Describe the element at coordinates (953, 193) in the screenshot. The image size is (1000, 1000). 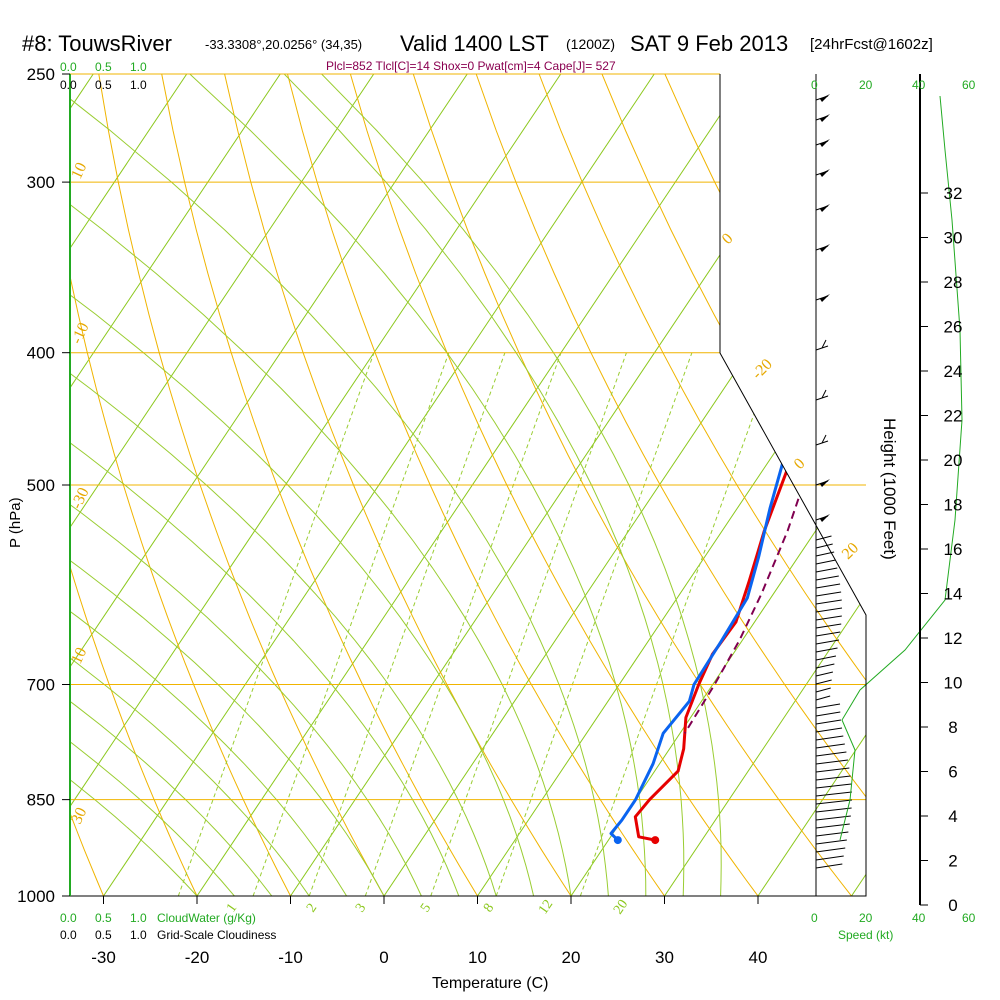
I see `height-tick-label: 32` at that location.